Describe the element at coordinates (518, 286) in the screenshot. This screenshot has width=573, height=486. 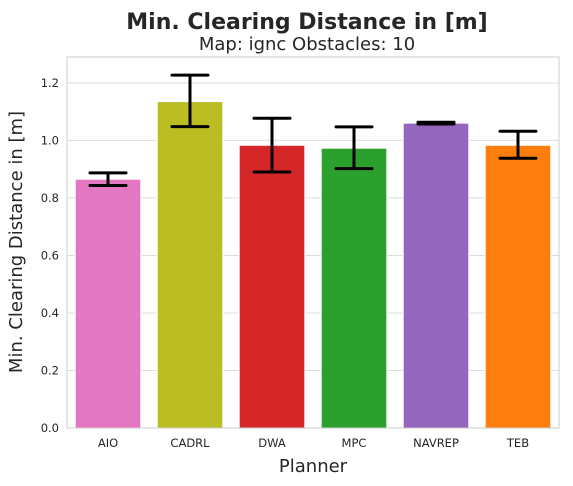
I see `bar-teb` at that location.